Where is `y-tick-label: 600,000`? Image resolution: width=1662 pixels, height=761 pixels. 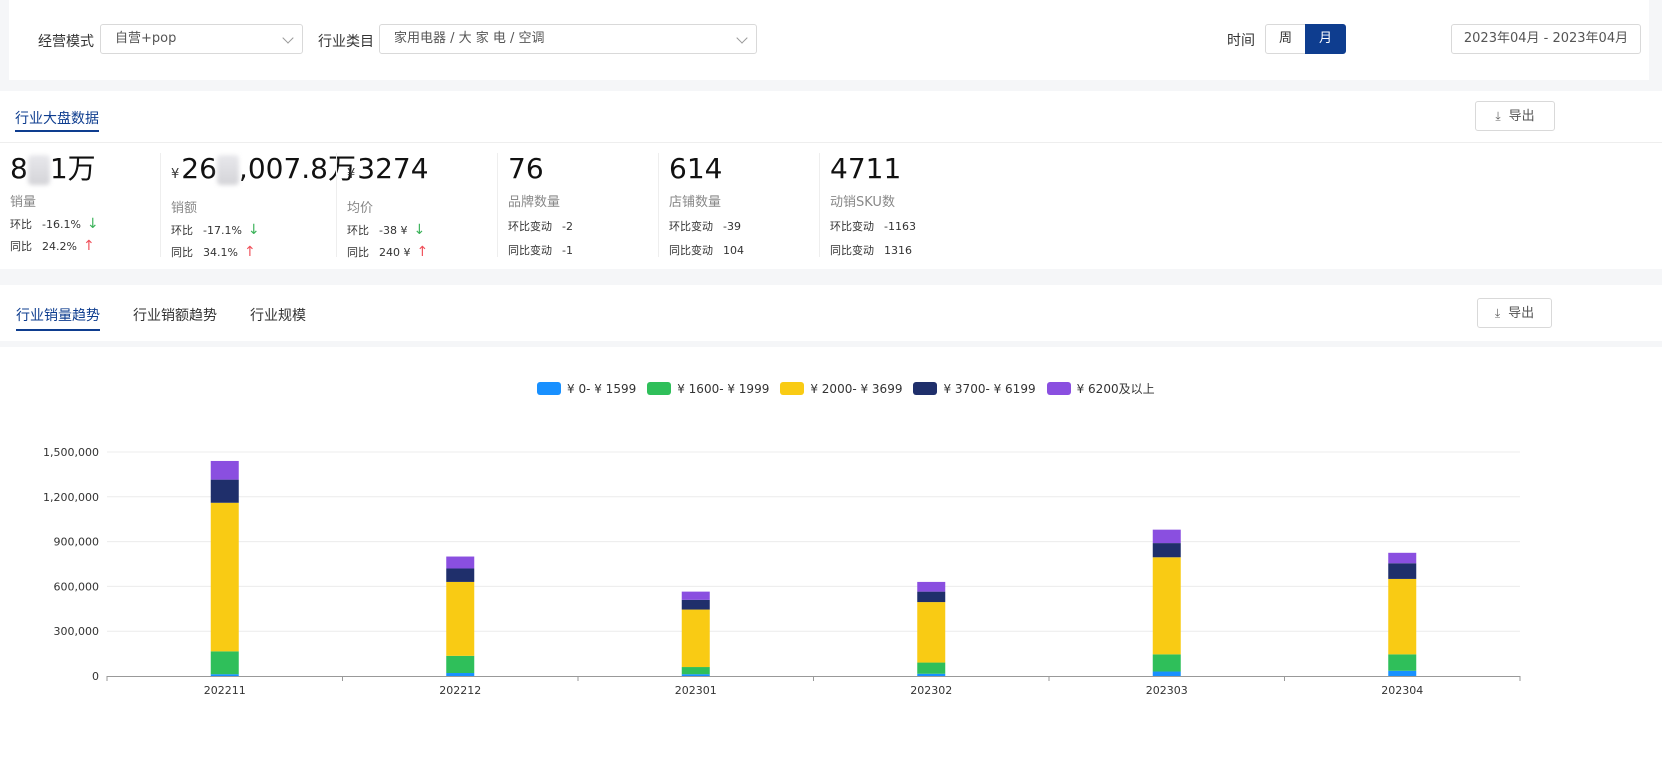
y-tick-label: 600,000 is located at coordinates (77, 586).